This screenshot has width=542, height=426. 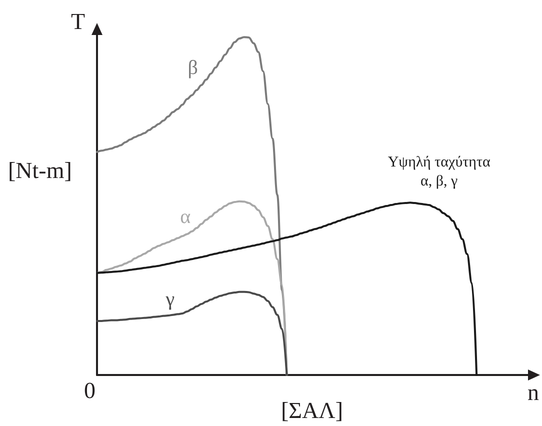 I want to click on series-label: α, so click(x=186, y=217).